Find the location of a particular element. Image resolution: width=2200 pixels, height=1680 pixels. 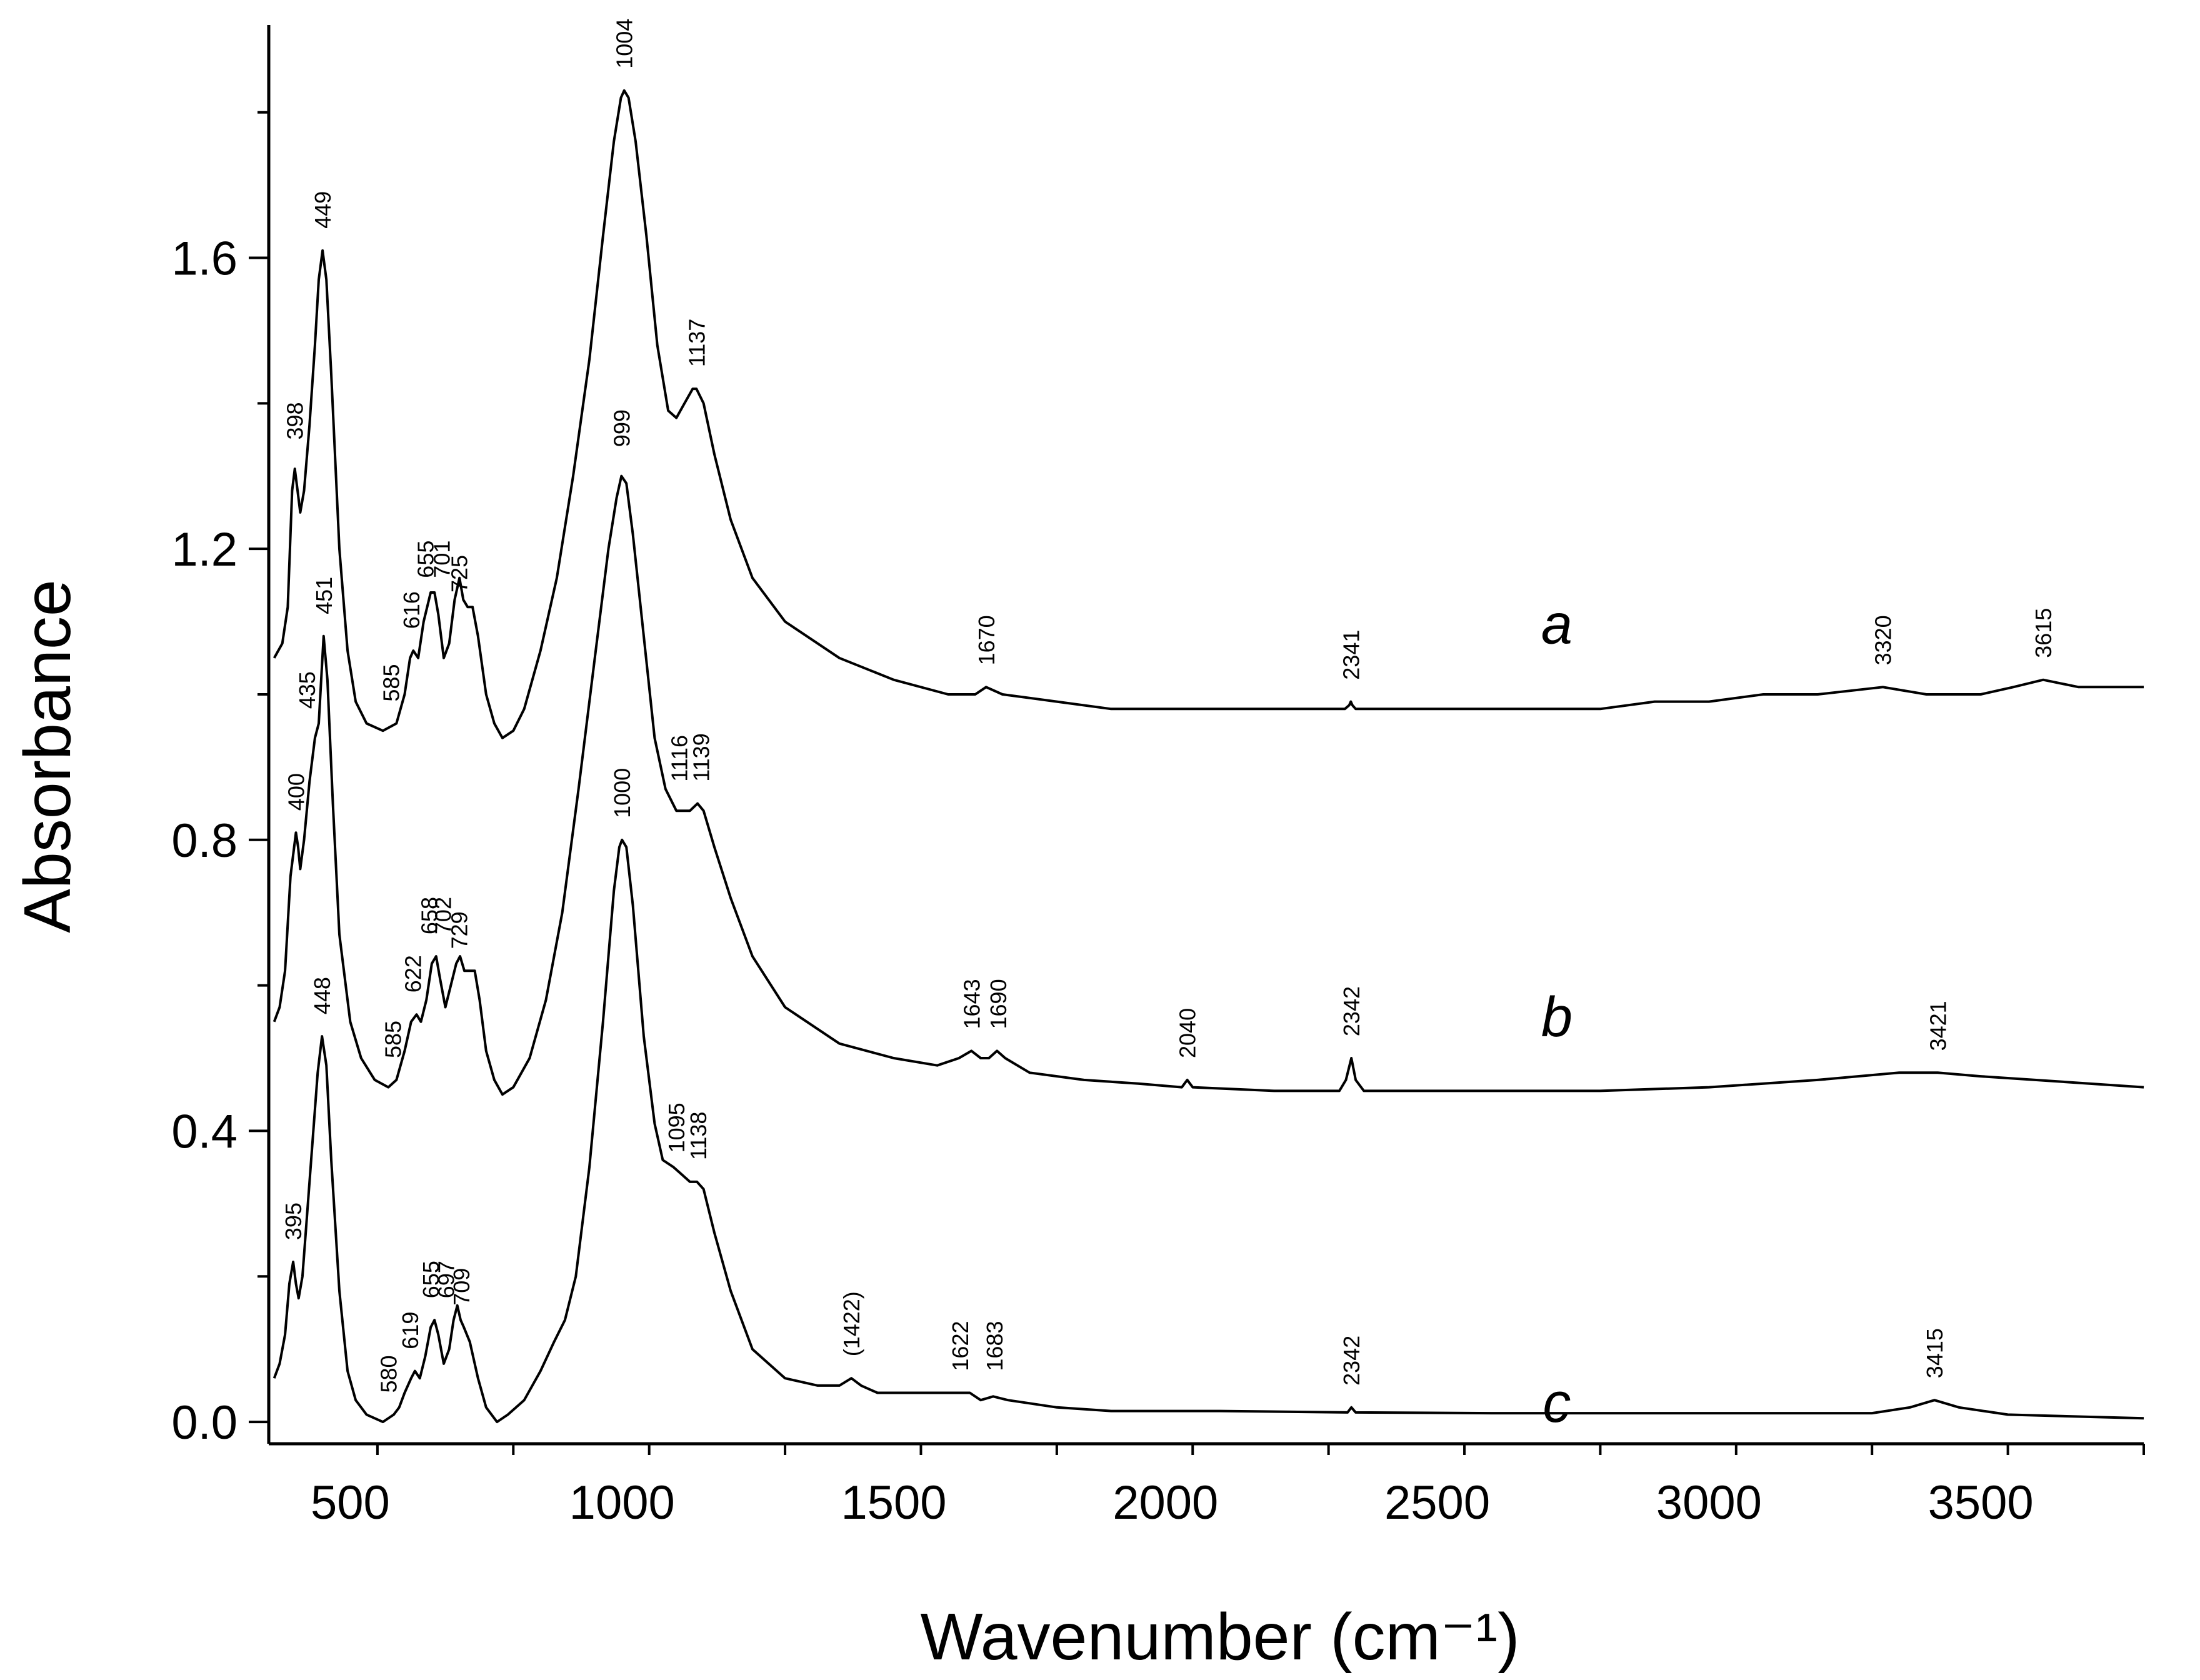

peak-label: 616 is located at coordinates (412, 610).